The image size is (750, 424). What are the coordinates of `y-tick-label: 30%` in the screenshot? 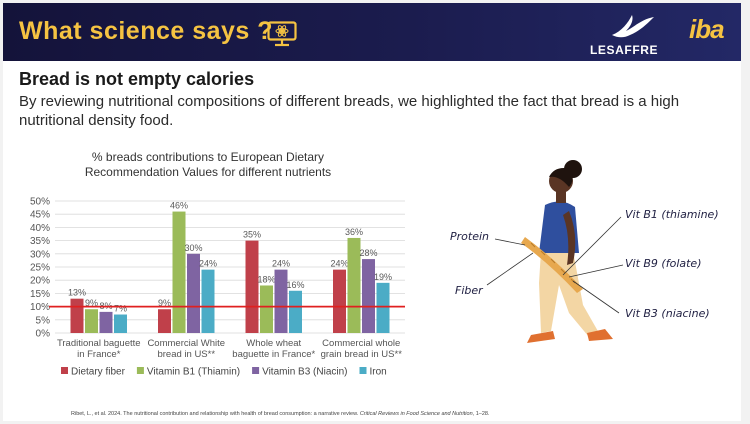 It's located at (40, 254).